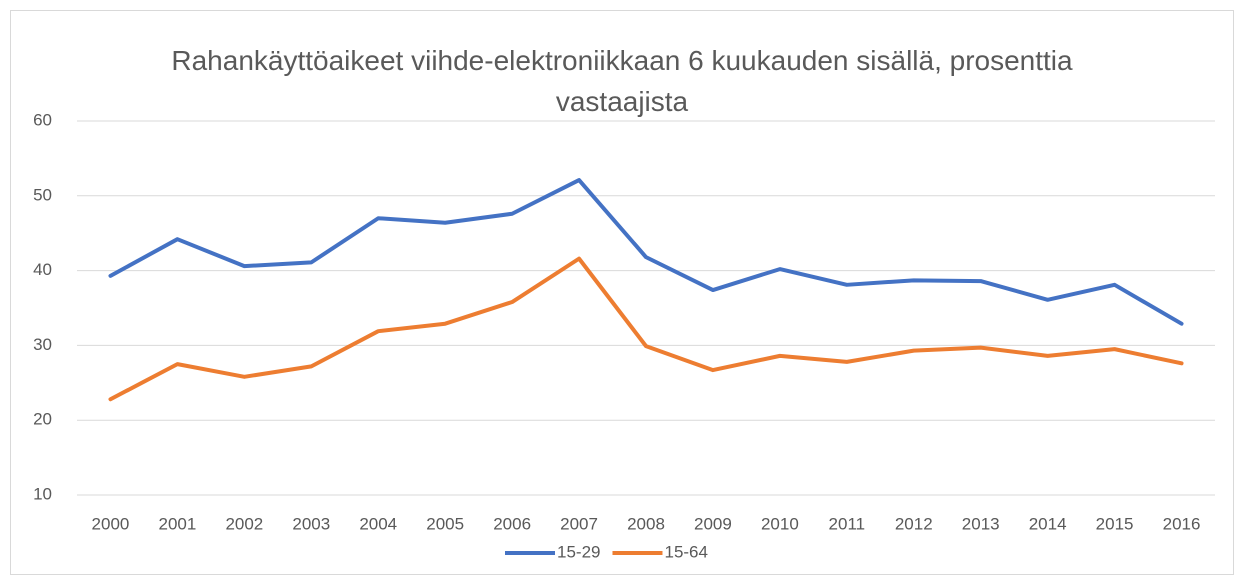 This screenshot has width=1244, height=585. Describe the element at coordinates (847, 523) in the screenshot. I see `x-tick-label: 2011` at that location.